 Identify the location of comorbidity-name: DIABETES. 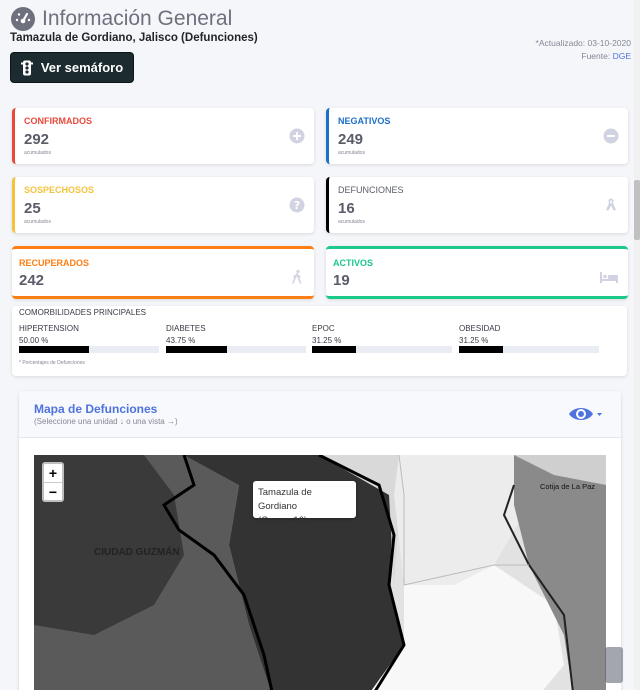
(186, 328).